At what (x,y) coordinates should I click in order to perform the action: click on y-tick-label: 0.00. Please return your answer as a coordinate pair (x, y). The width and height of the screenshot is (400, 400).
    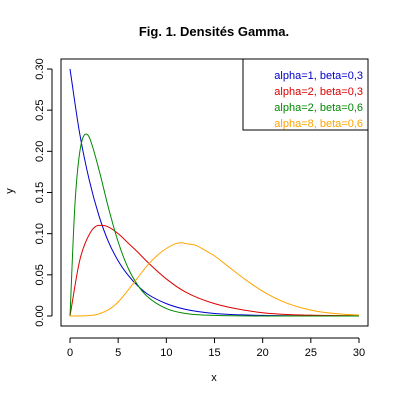
    Looking at the image, I should click on (40, 315).